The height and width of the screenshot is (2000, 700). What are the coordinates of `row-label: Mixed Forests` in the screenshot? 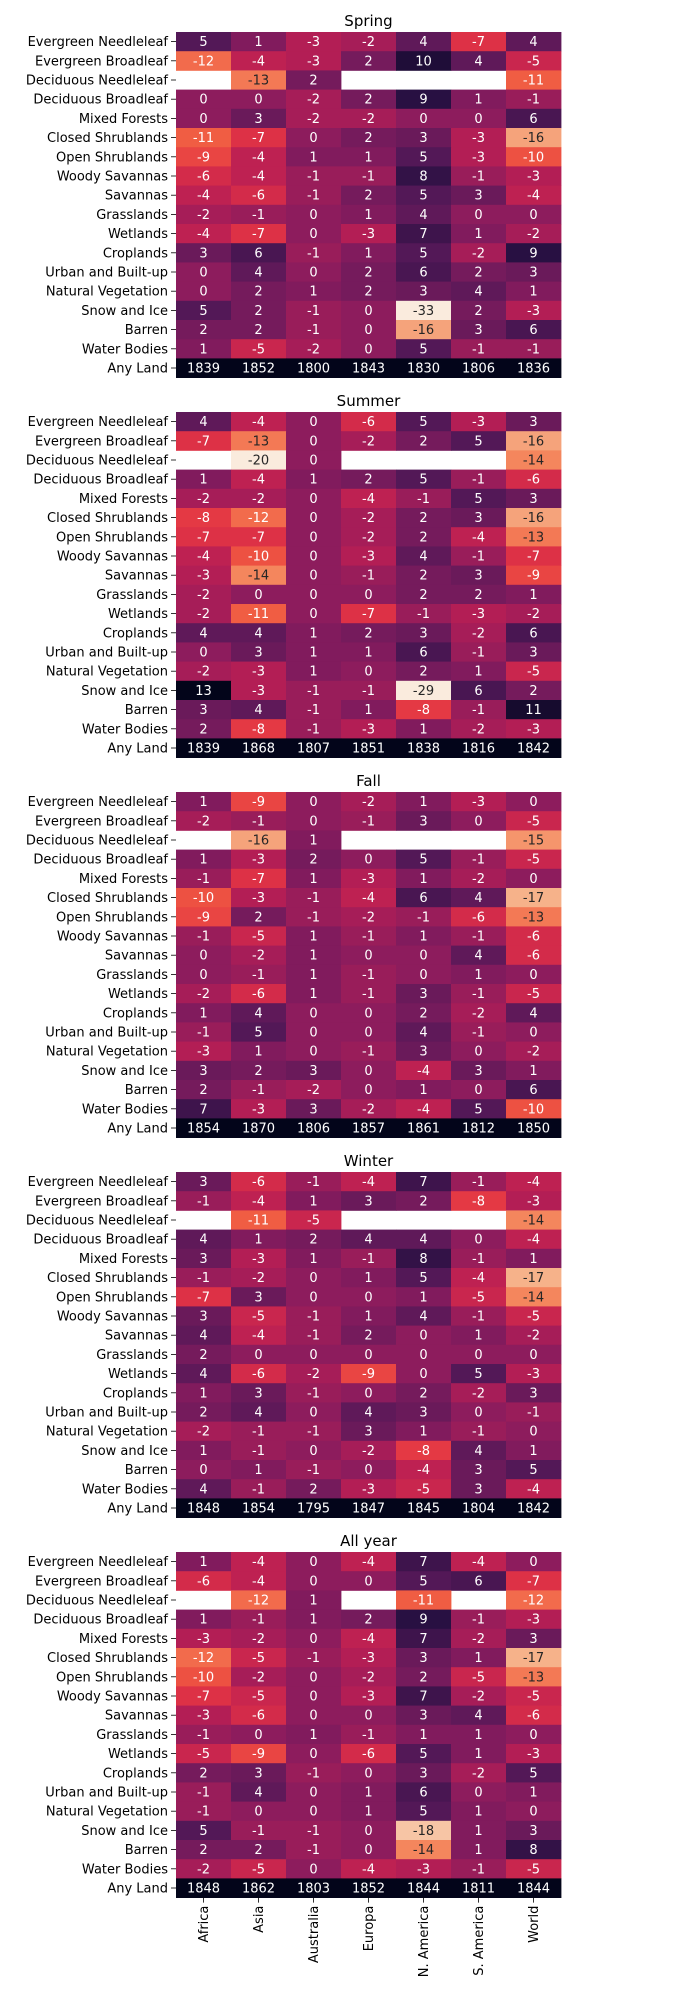 It's located at (123, 119).